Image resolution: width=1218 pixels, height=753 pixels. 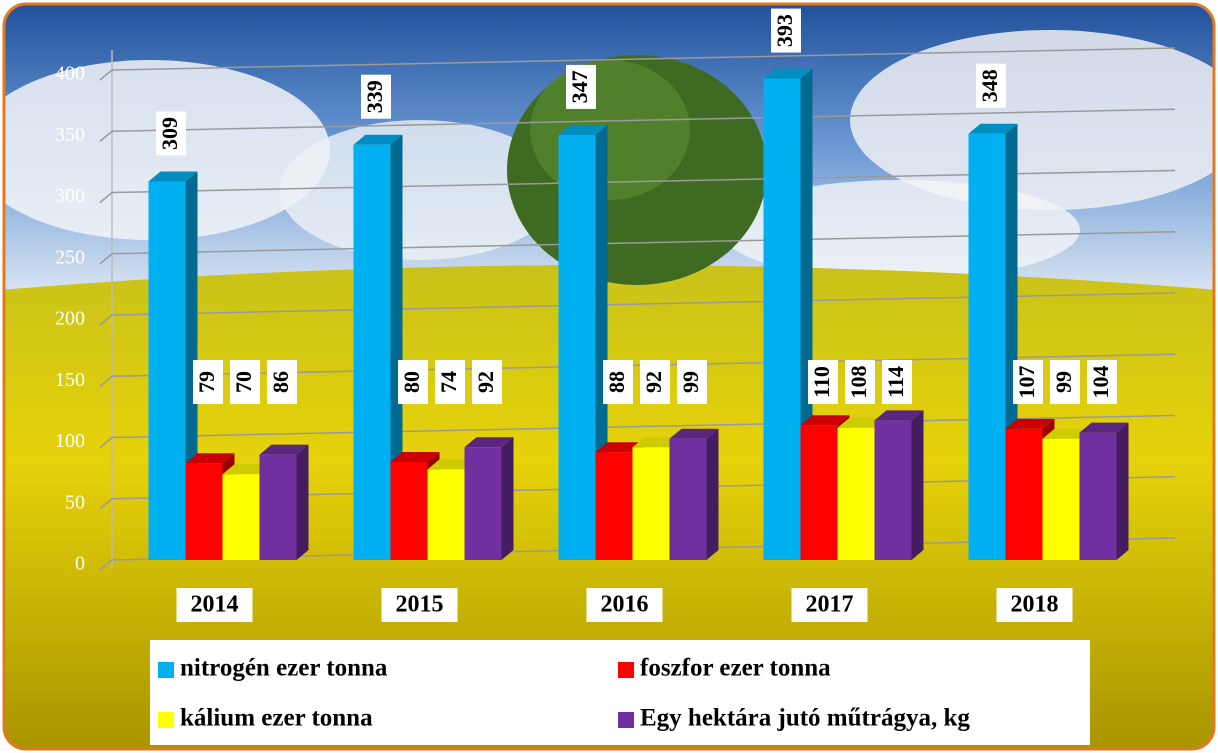 I want to click on value-label-group: 86, so click(x=282, y=382).